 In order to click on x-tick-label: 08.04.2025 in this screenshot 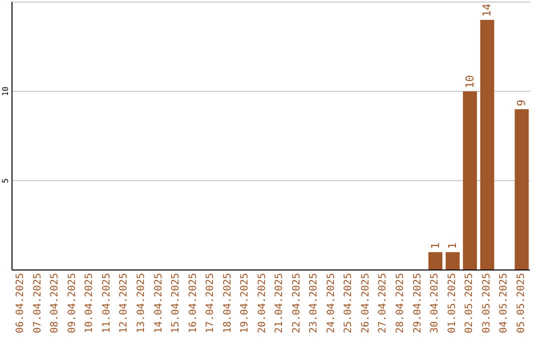, I will do `click(55, 303)`.